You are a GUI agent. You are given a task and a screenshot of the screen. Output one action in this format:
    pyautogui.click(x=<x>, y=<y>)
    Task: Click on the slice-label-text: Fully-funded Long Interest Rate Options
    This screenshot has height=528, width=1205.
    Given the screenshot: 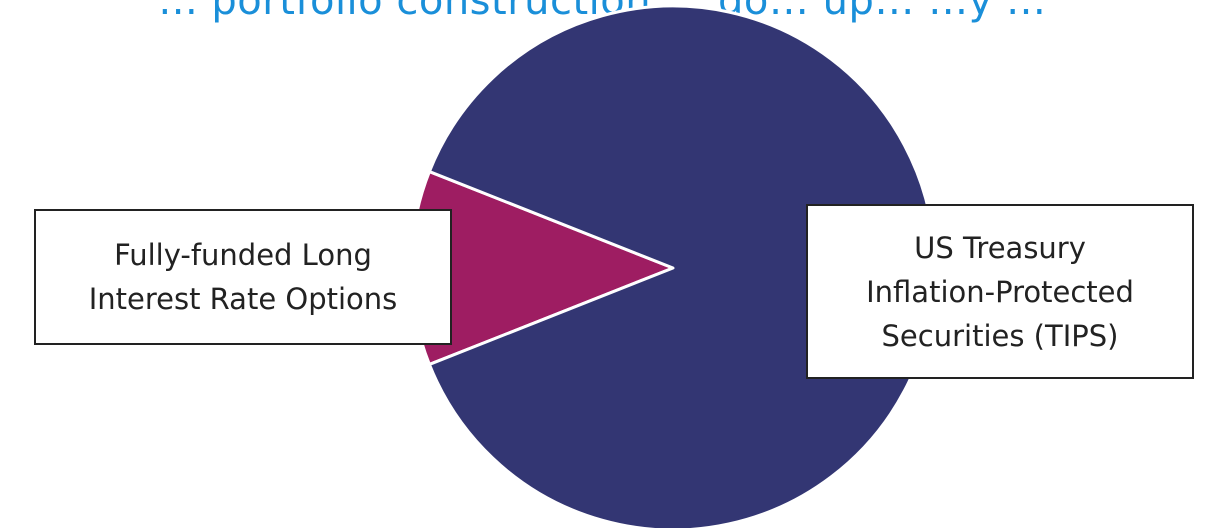 What is the action you would take?
    pyautogui.click(x=243, y=277)
    